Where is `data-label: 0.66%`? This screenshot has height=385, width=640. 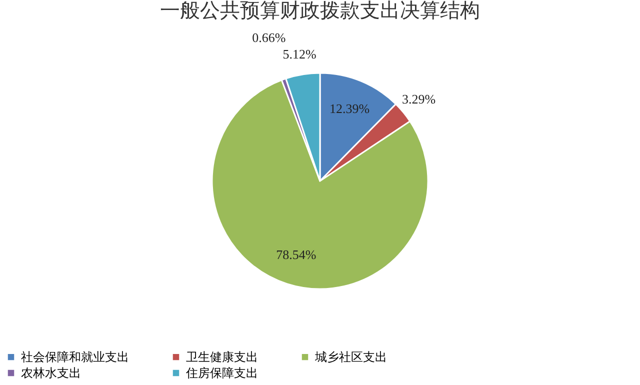
data-label: 0.66% is located at coordinates (269, 37).